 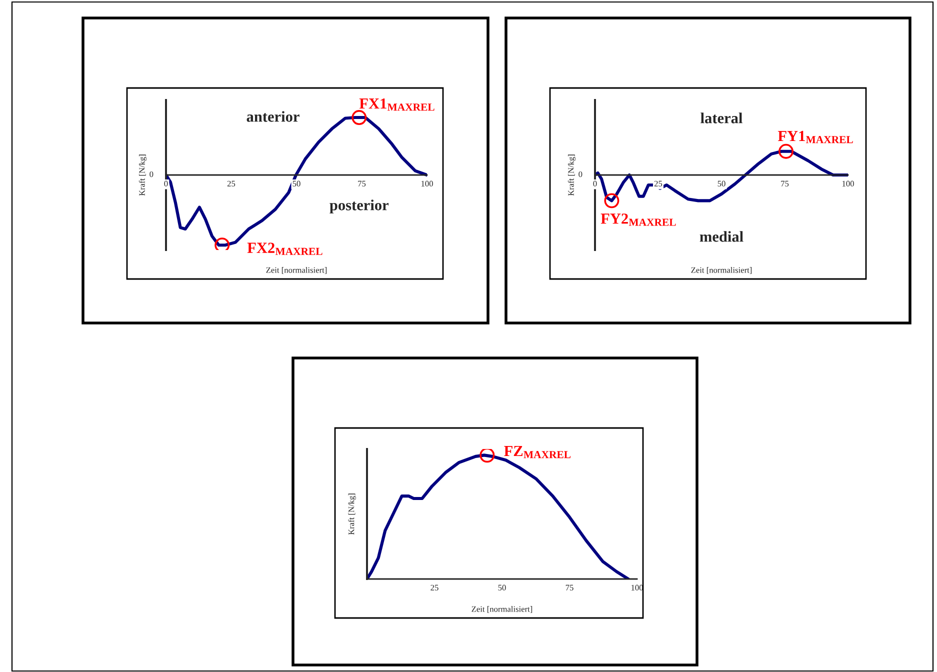 I want to click on annotation: posterior, so click(x=359, y=207).